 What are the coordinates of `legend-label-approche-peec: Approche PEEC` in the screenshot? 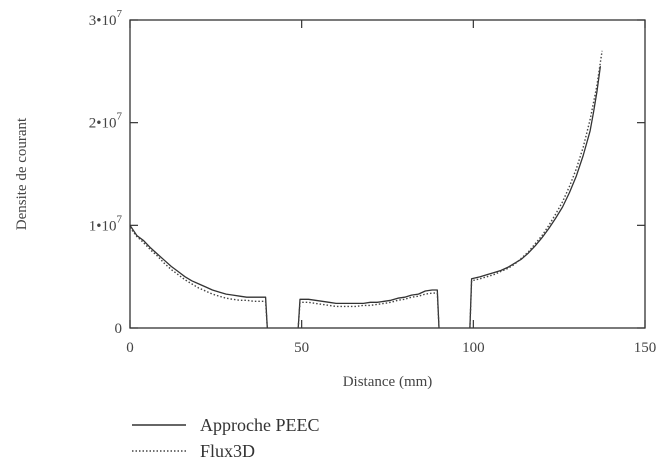 It's located at (259, 425).